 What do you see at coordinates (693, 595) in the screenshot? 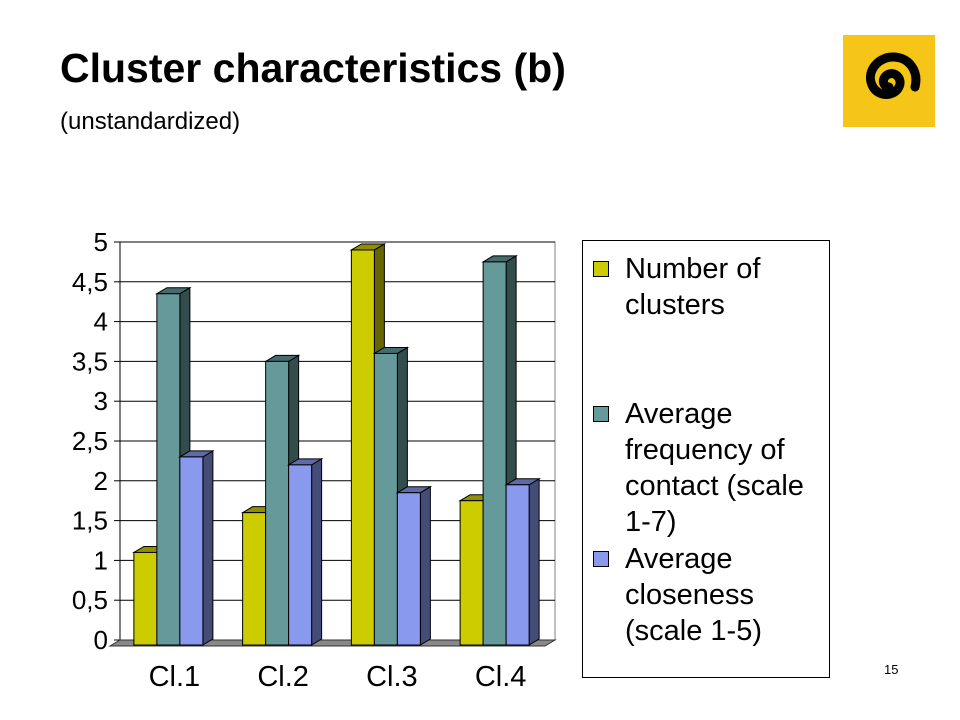
I see `legend-label-average-closeness: Average closeness (scale 1-5)` at bounding box center [693, 595].